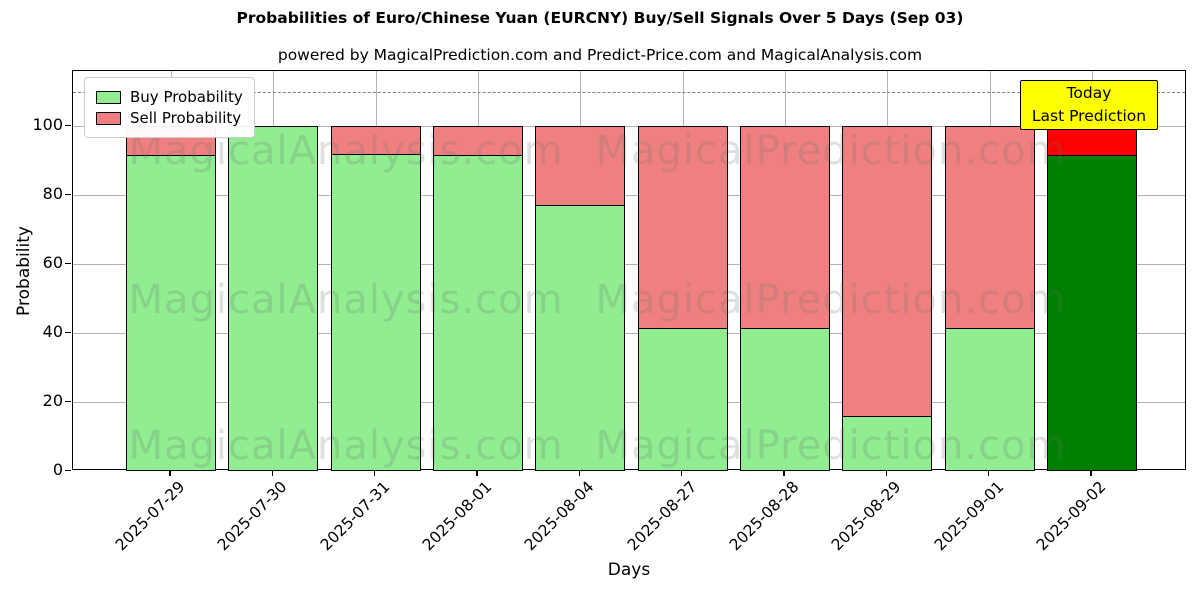  Describe the element at coordinates (1089, 105) in the screenshot. I see `today-annotation: Today Last Prediction` at that location.